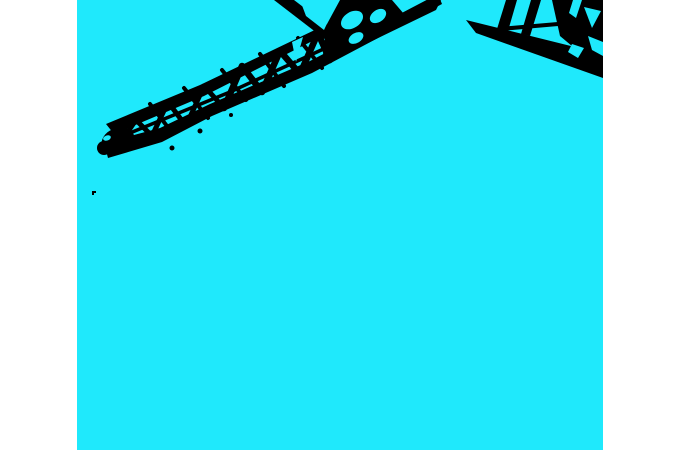 The width and height of the screenshot is (680, 450). What do you see at coordinates (104, 148) in the screenshot?
I see `boom-tip-knob` at bounding box center [104, 148].